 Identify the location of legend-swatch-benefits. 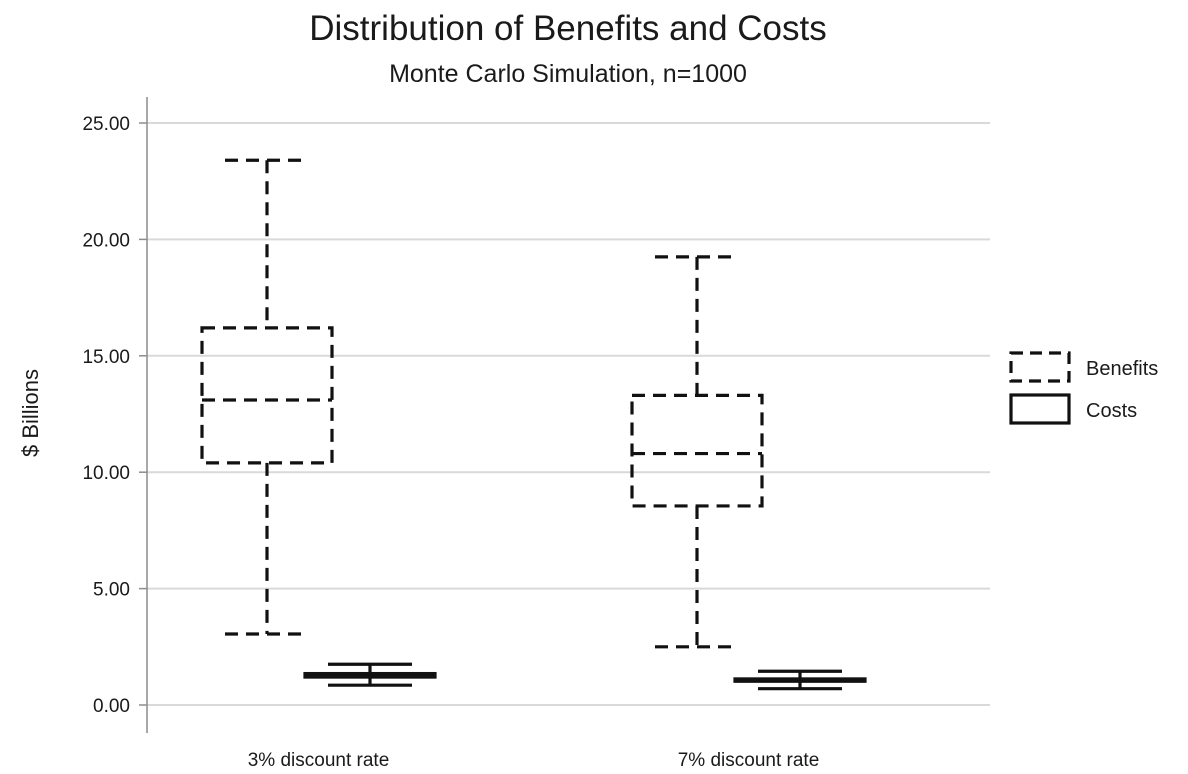
(1040, 367).